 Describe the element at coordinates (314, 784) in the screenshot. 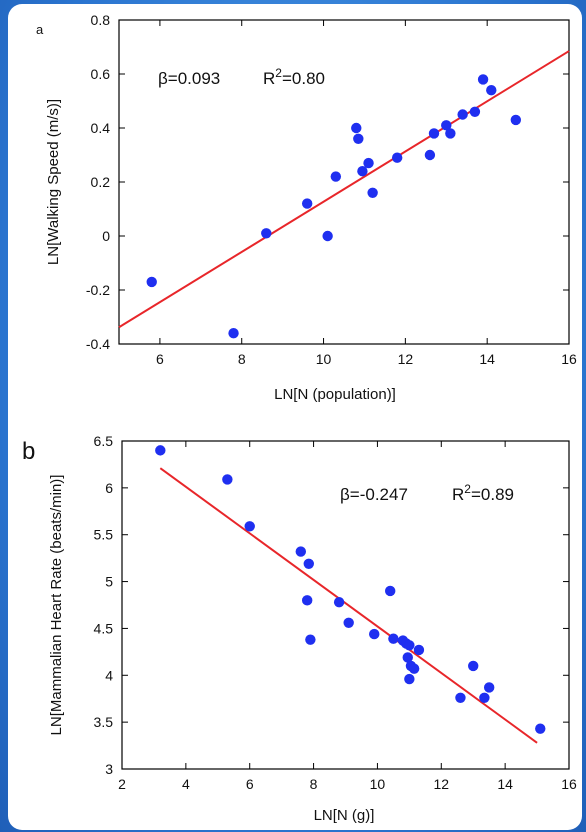

I see `panel-b-xtick-label: 8` at that location.